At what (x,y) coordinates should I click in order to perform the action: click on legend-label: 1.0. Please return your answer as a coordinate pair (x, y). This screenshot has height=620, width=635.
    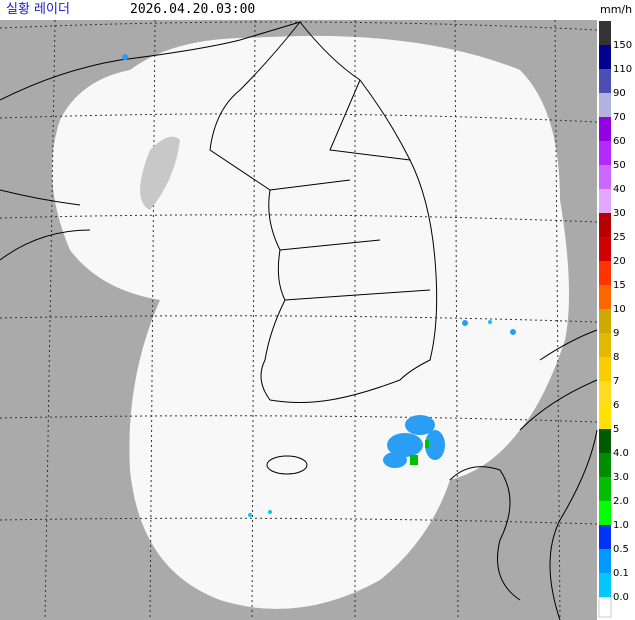
    Looking at the image, I should click on (621, 525).